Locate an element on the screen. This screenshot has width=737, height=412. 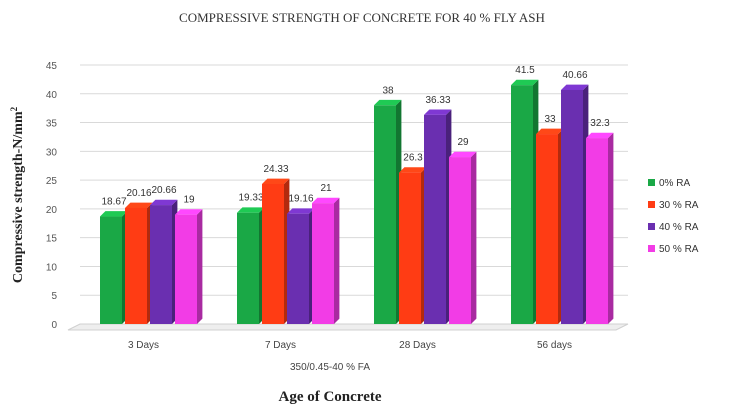
y-axis-label: Compressive strength-N/mm2 is located at coordinates (17, 194).